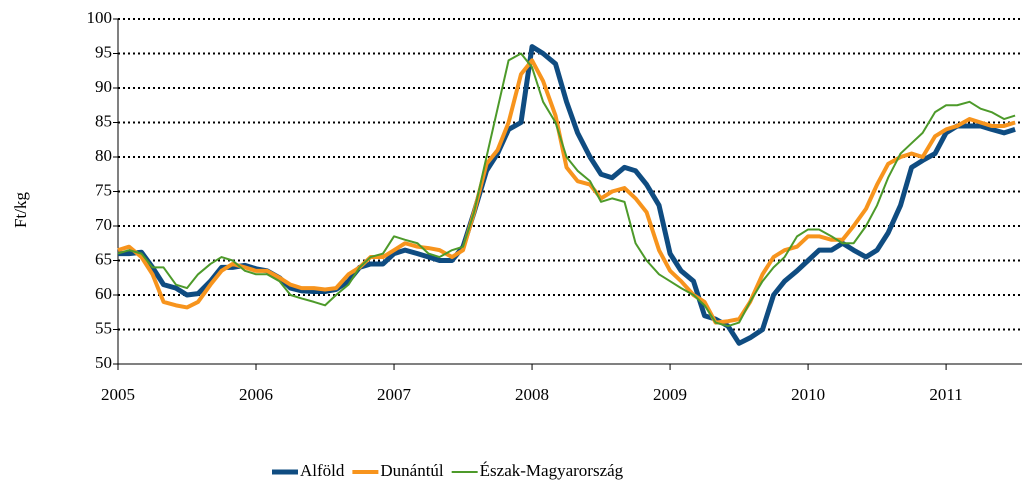 The height and width of the screenshot is (486, 1022). What do you see at coordinates (103, 155) in the screenshot?
I see `y-tick-label: 80` at bounding box center [103, 155].